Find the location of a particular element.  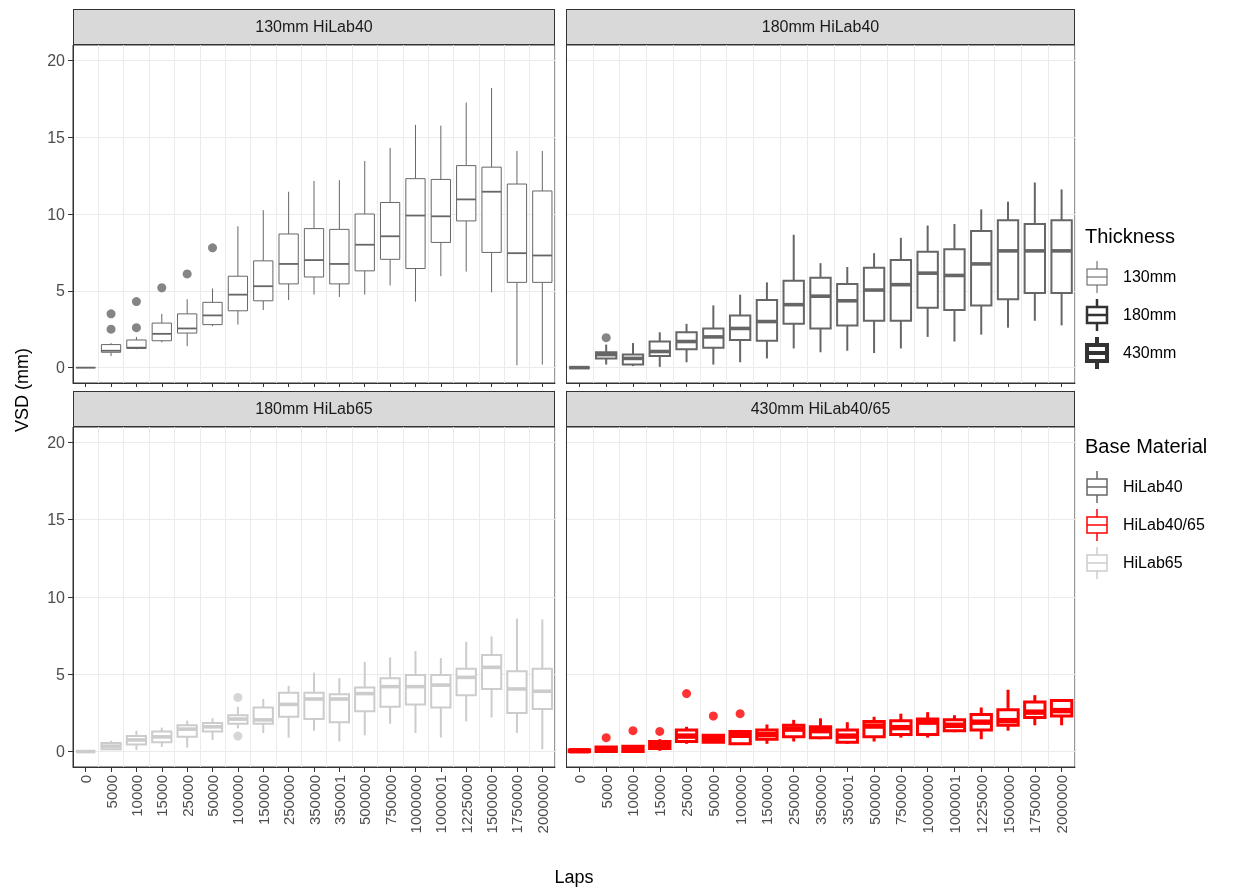

chart-title: 180mm HiLab40 is located at coordinates (820, 27).